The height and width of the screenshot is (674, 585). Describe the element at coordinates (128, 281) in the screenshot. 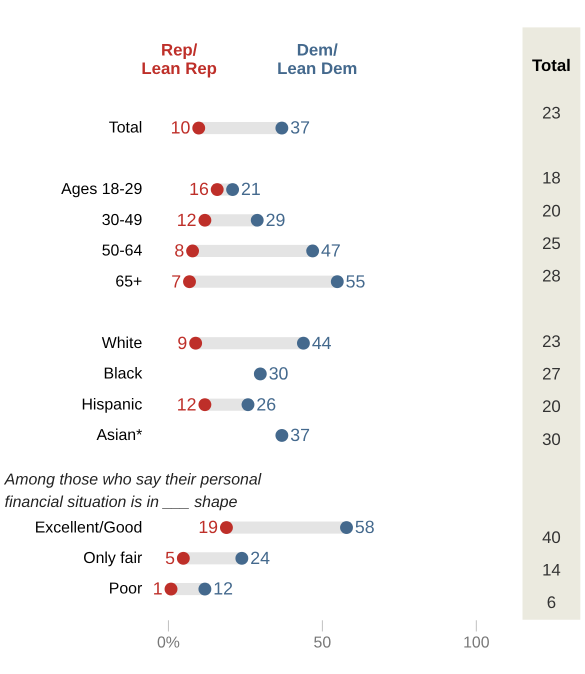

I see `y-tick-label: 65+` at that location.